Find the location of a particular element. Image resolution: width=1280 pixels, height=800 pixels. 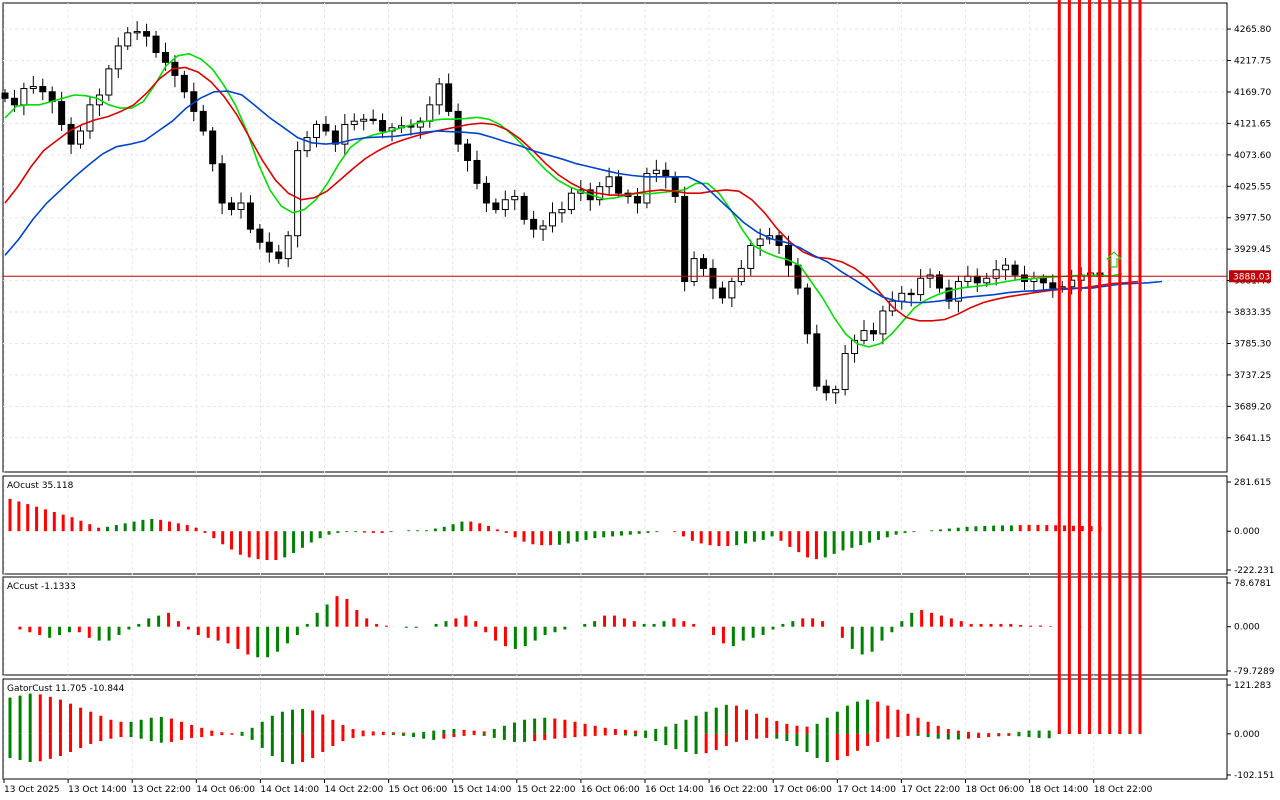

pane-tick-label: 121.283 is located at coordinates (1252, 686).